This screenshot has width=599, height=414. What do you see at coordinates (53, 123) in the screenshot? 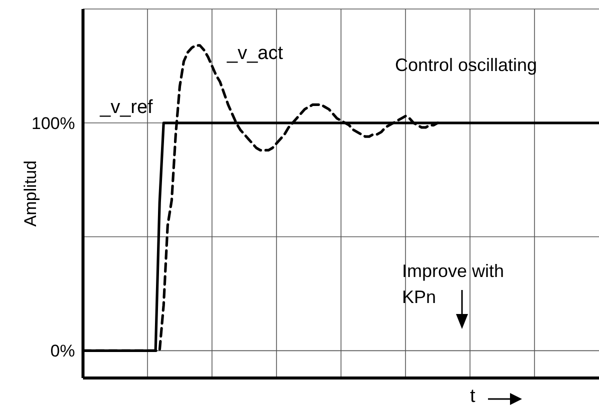
I see `y-tick-label: 100%` at bounding box center [53, 123].